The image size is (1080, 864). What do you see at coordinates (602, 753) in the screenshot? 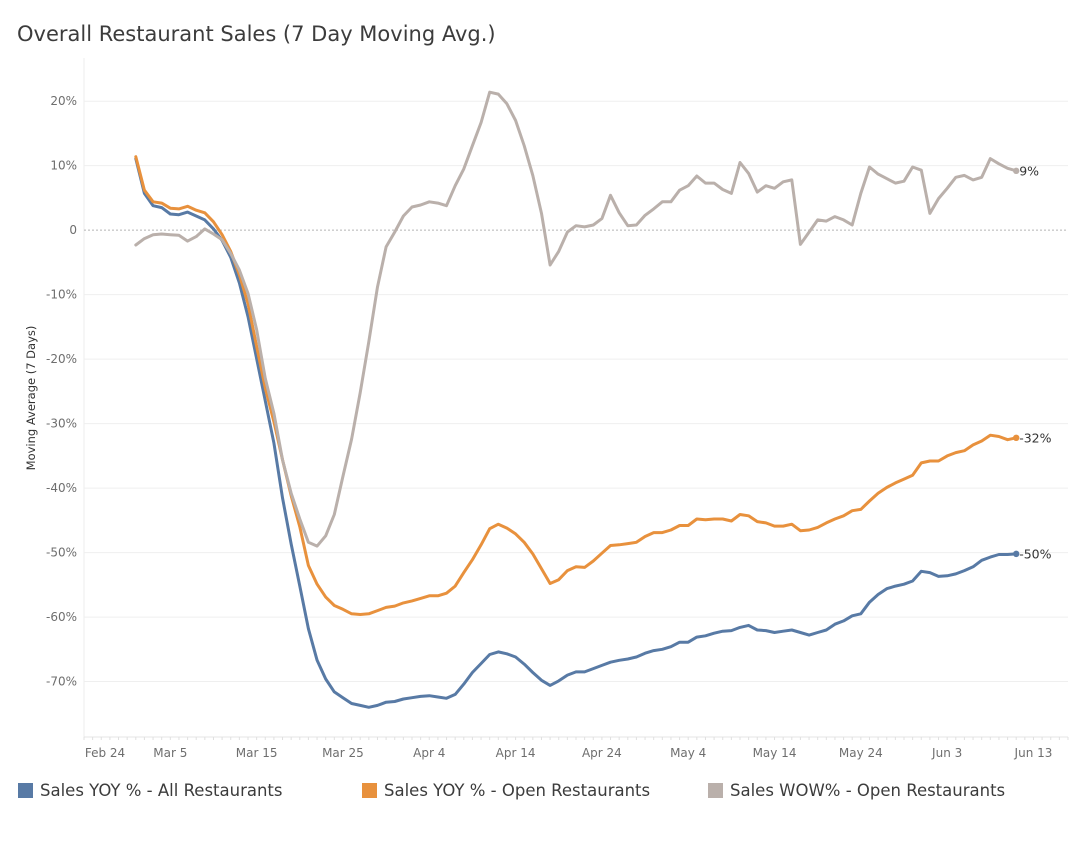
I see `x-tick-label: Apr 24` at bounding box center [602, 753].